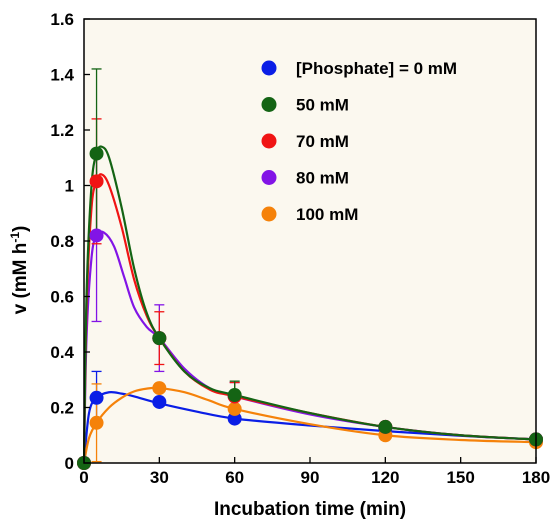 This screenshot has height=521, width=552. Describe the element at coordinates (460, 477) in the screenshot. I see `x-tick-label: 150` at that location.